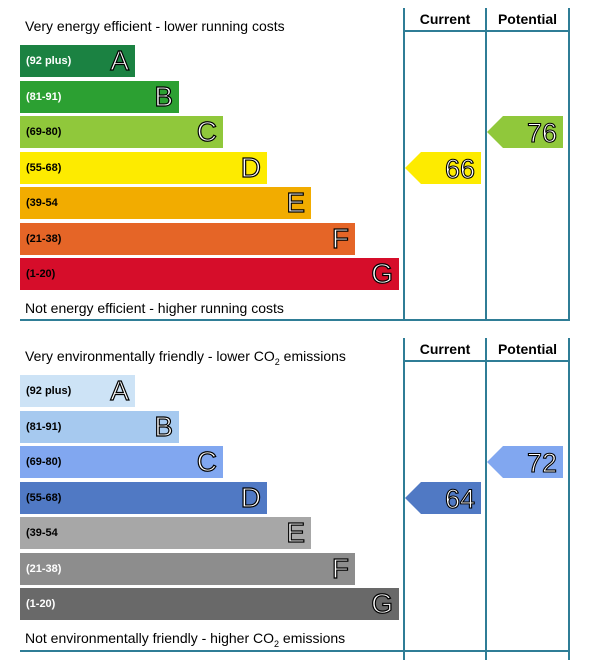 This screenshot has width=589, height=663. Describe the element at coordinates (312, 356) in the screenshot. I see `top-caption-tail: emissions` at that location.